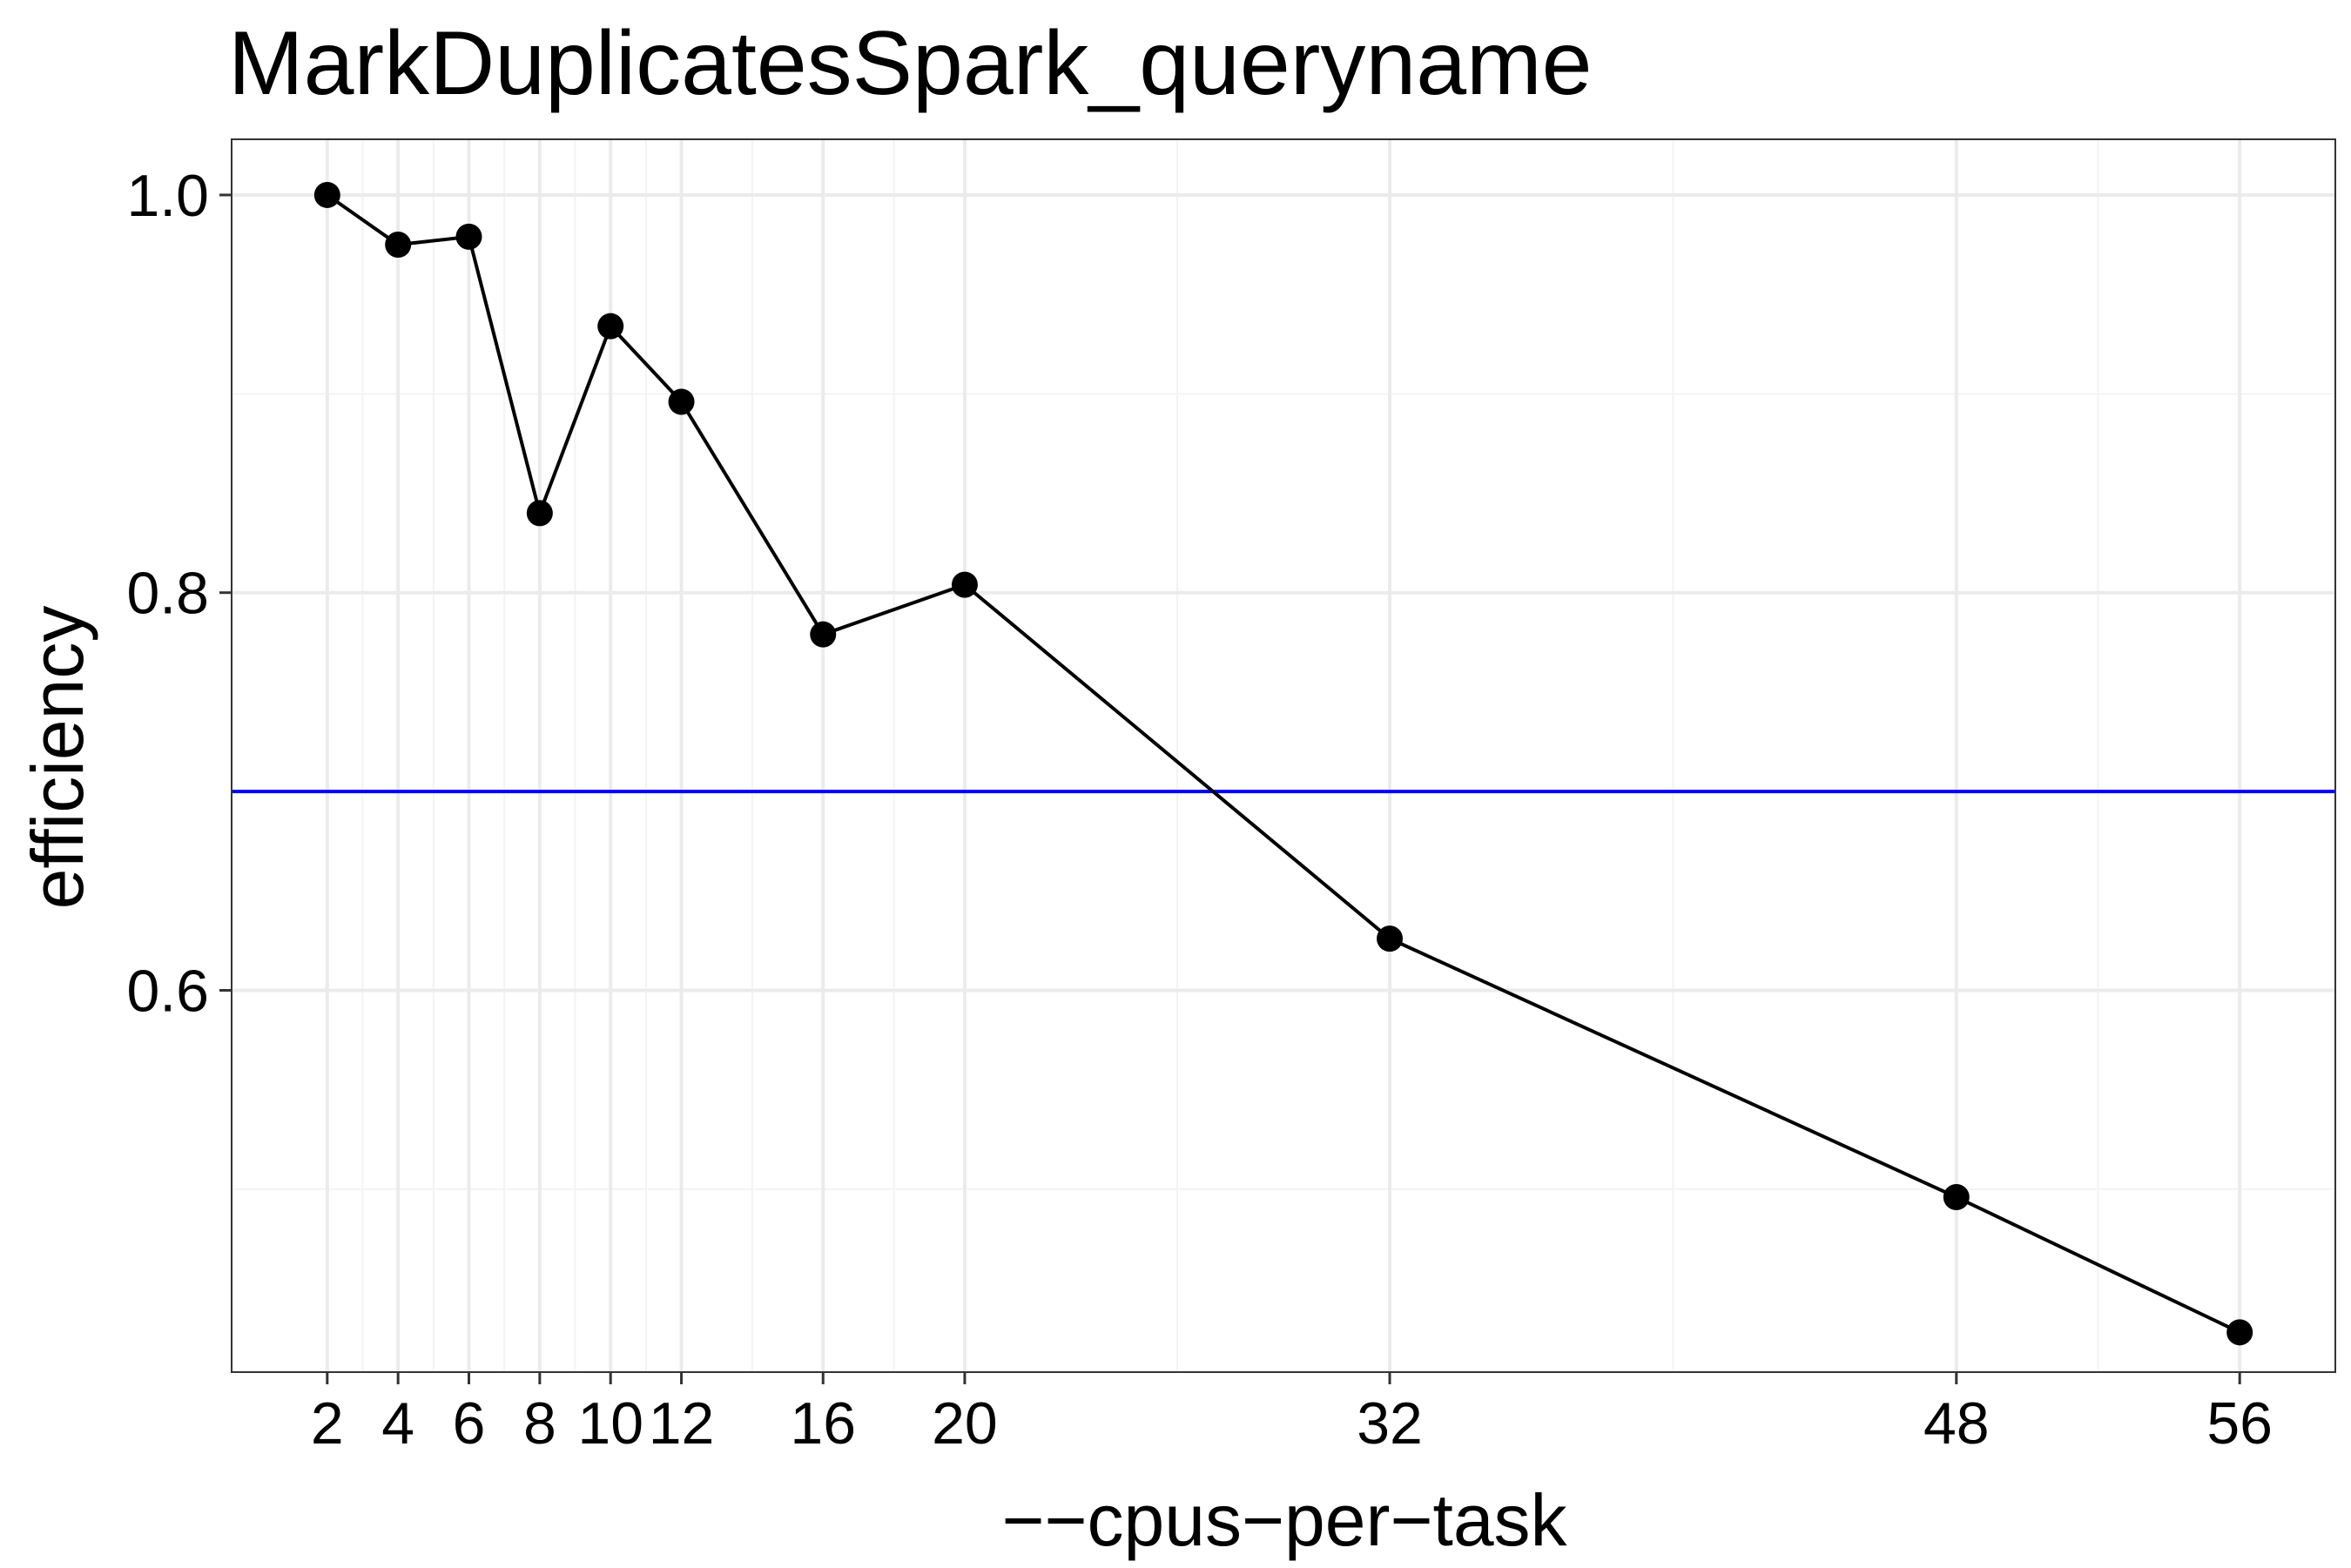  What do you see at coordinates (1957, 1423) in the screenshot?
I see `x-tick-label: 48` at bounding box center [1957, 1423].